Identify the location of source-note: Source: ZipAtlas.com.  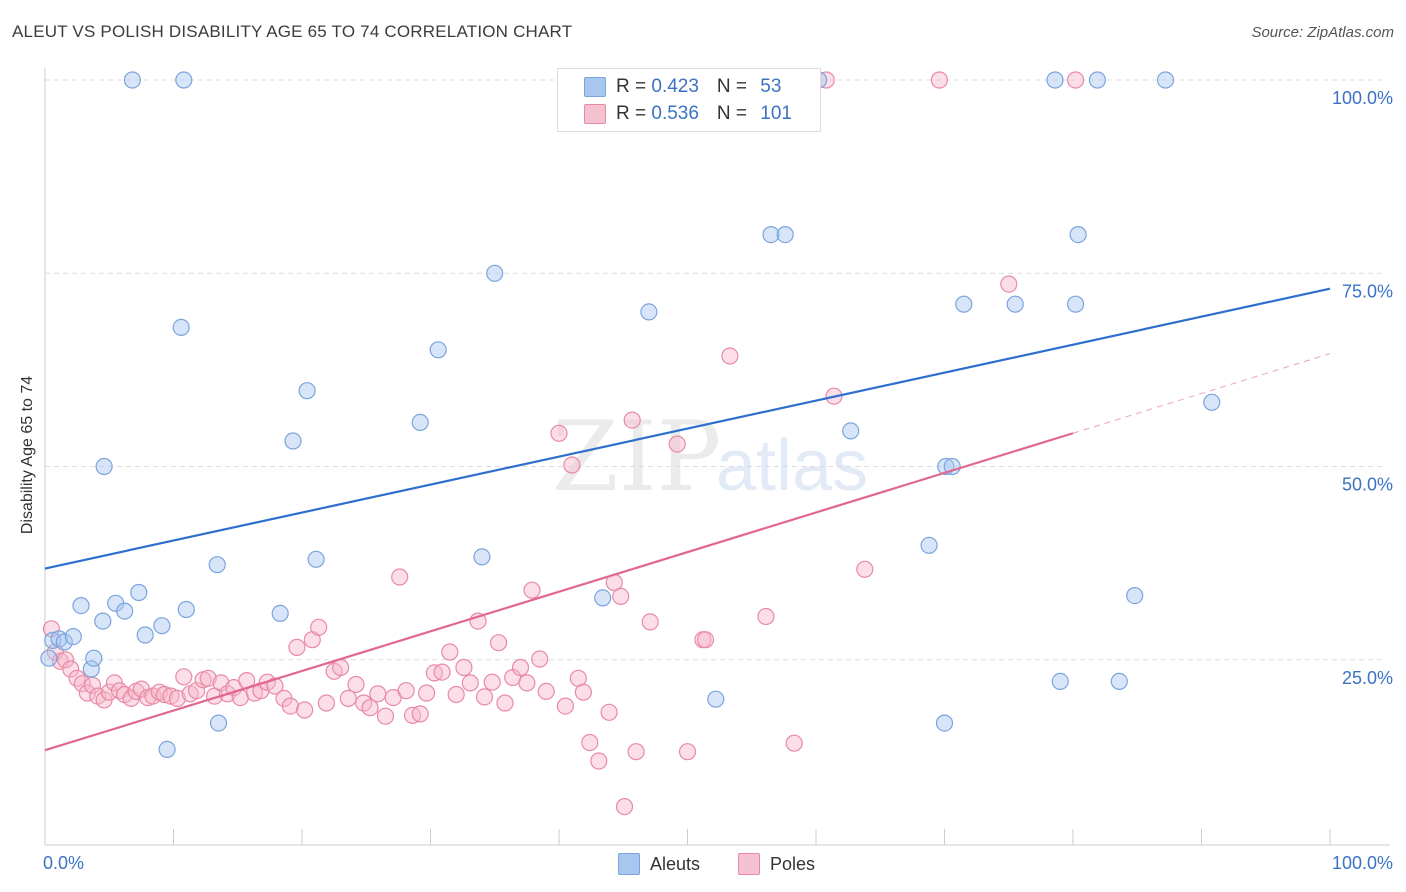
(1322, 32).